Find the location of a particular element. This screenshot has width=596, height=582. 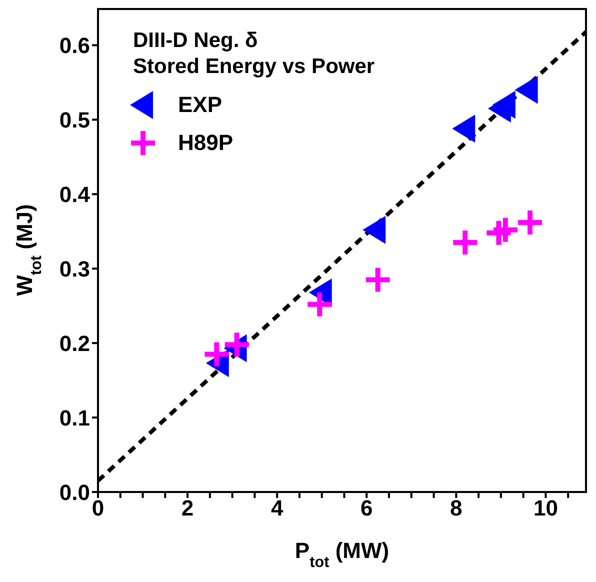

x-tick-label: 10 is located at coordinates (545, 508).